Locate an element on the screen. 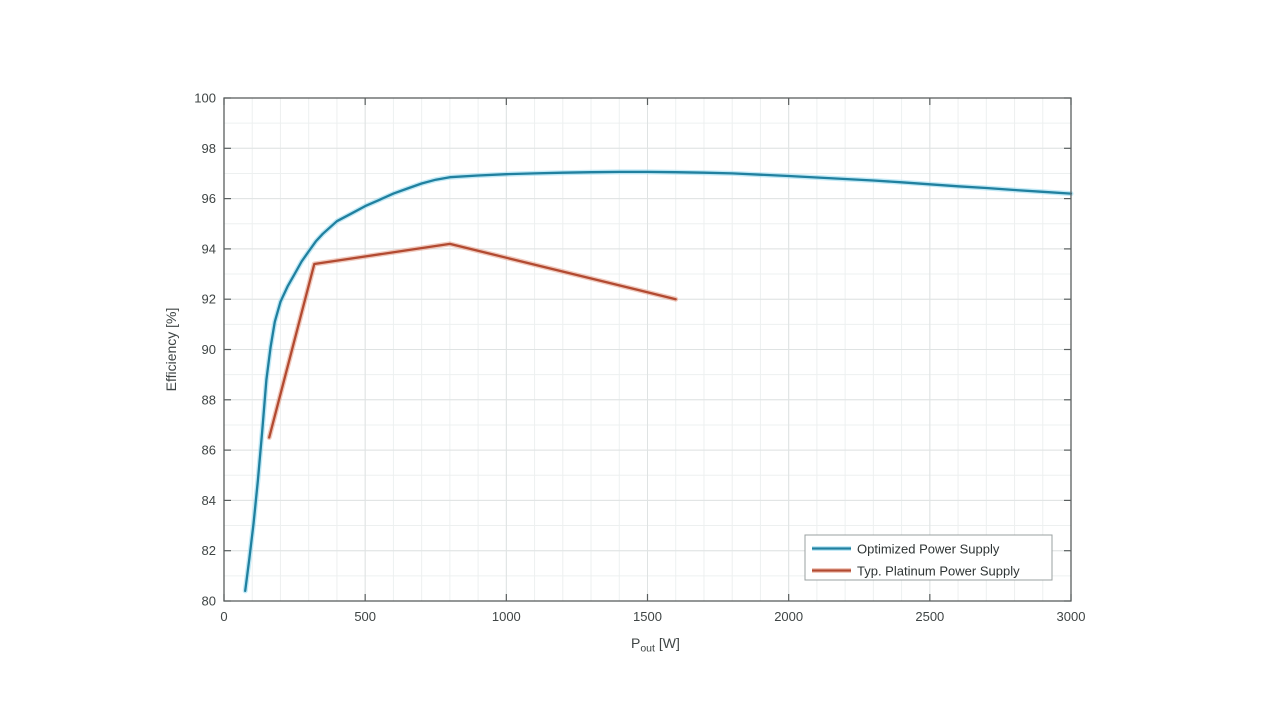 Image resolution: width=1280 pixels, height=721 pixels. x-axis-label-subscript: out is located at coordinates (647, 649).